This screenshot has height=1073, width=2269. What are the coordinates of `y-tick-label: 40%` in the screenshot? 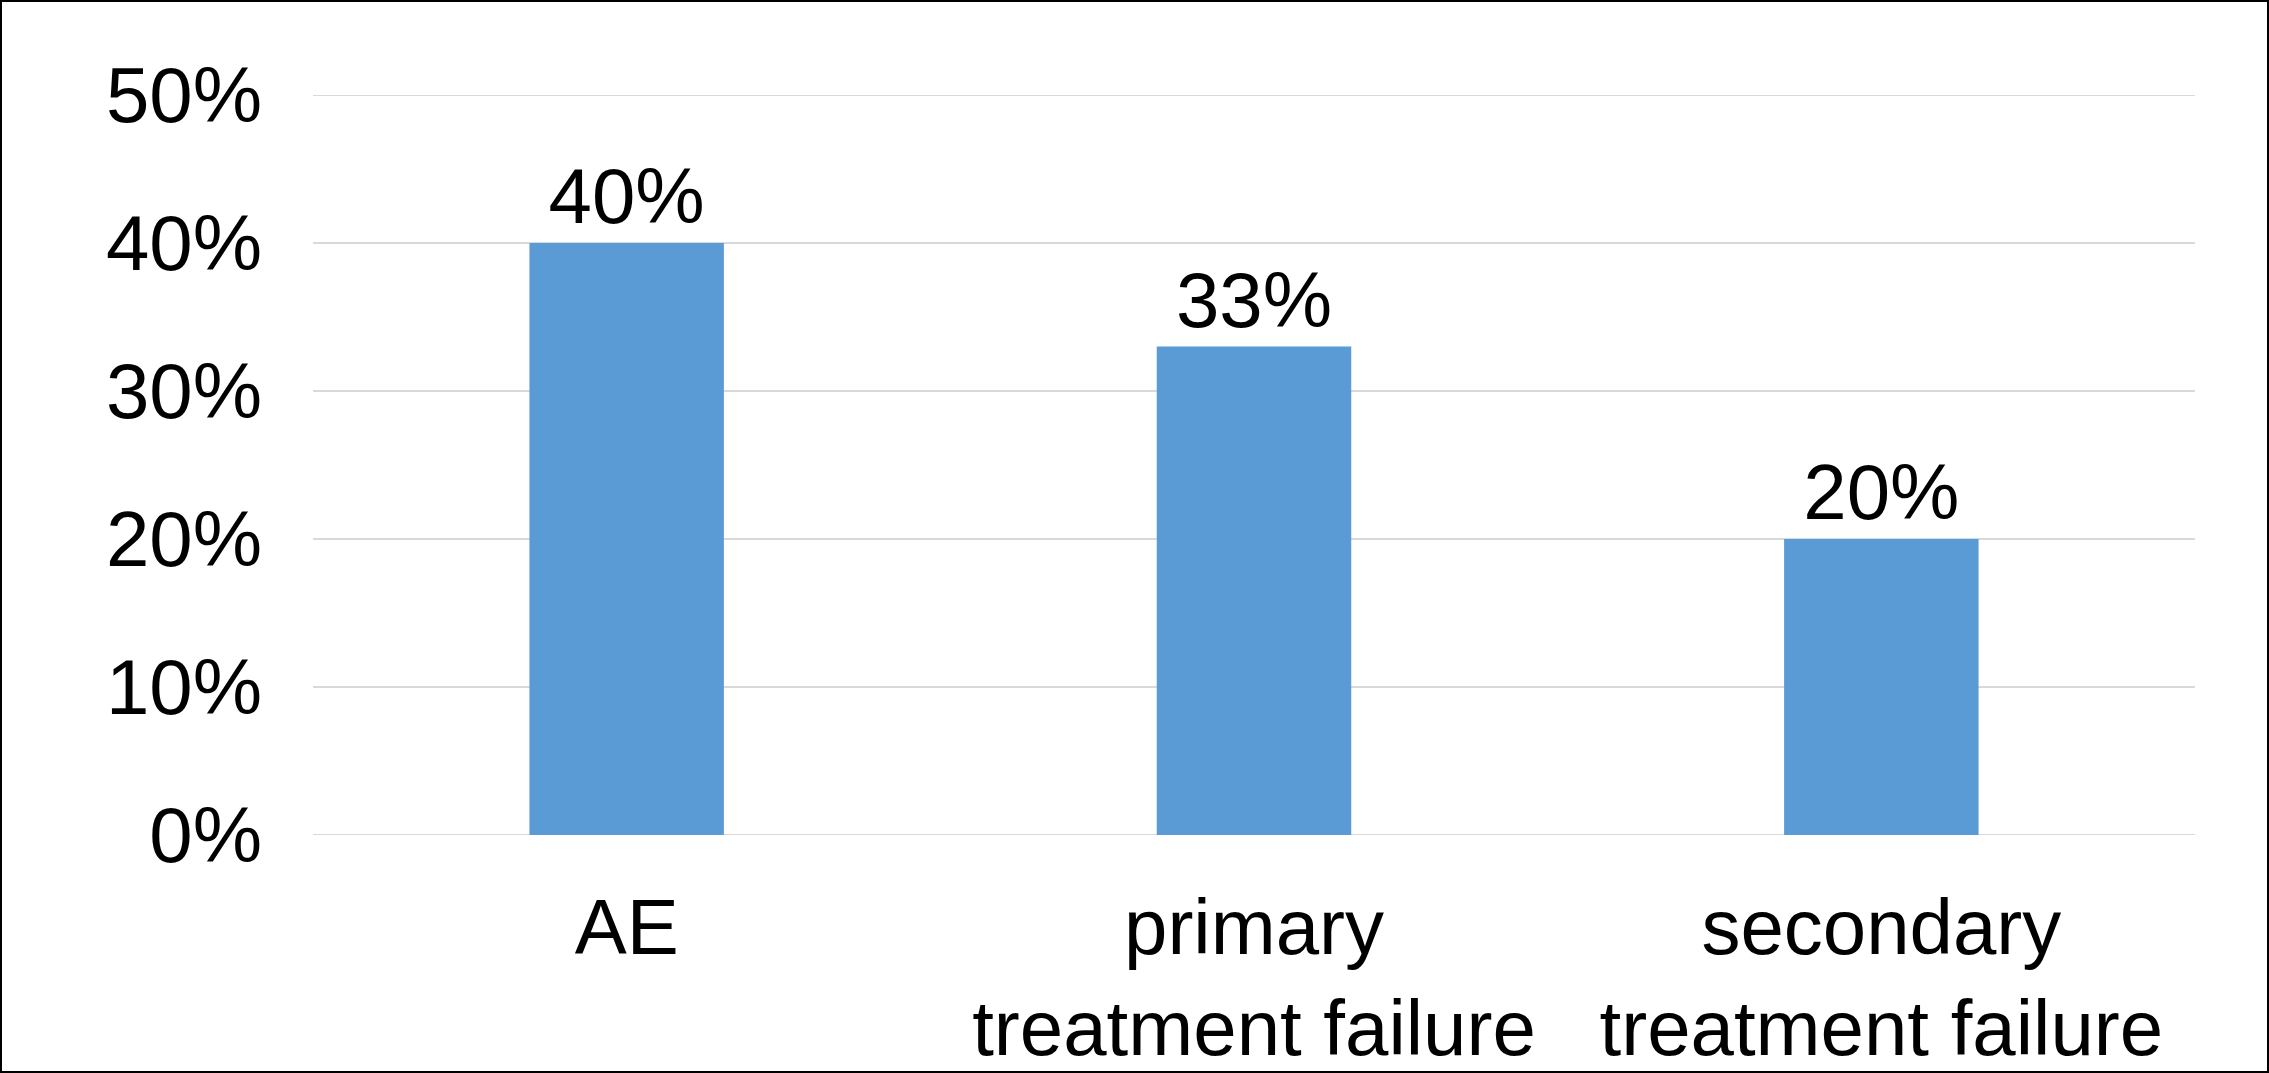 It's located at (183, 243).